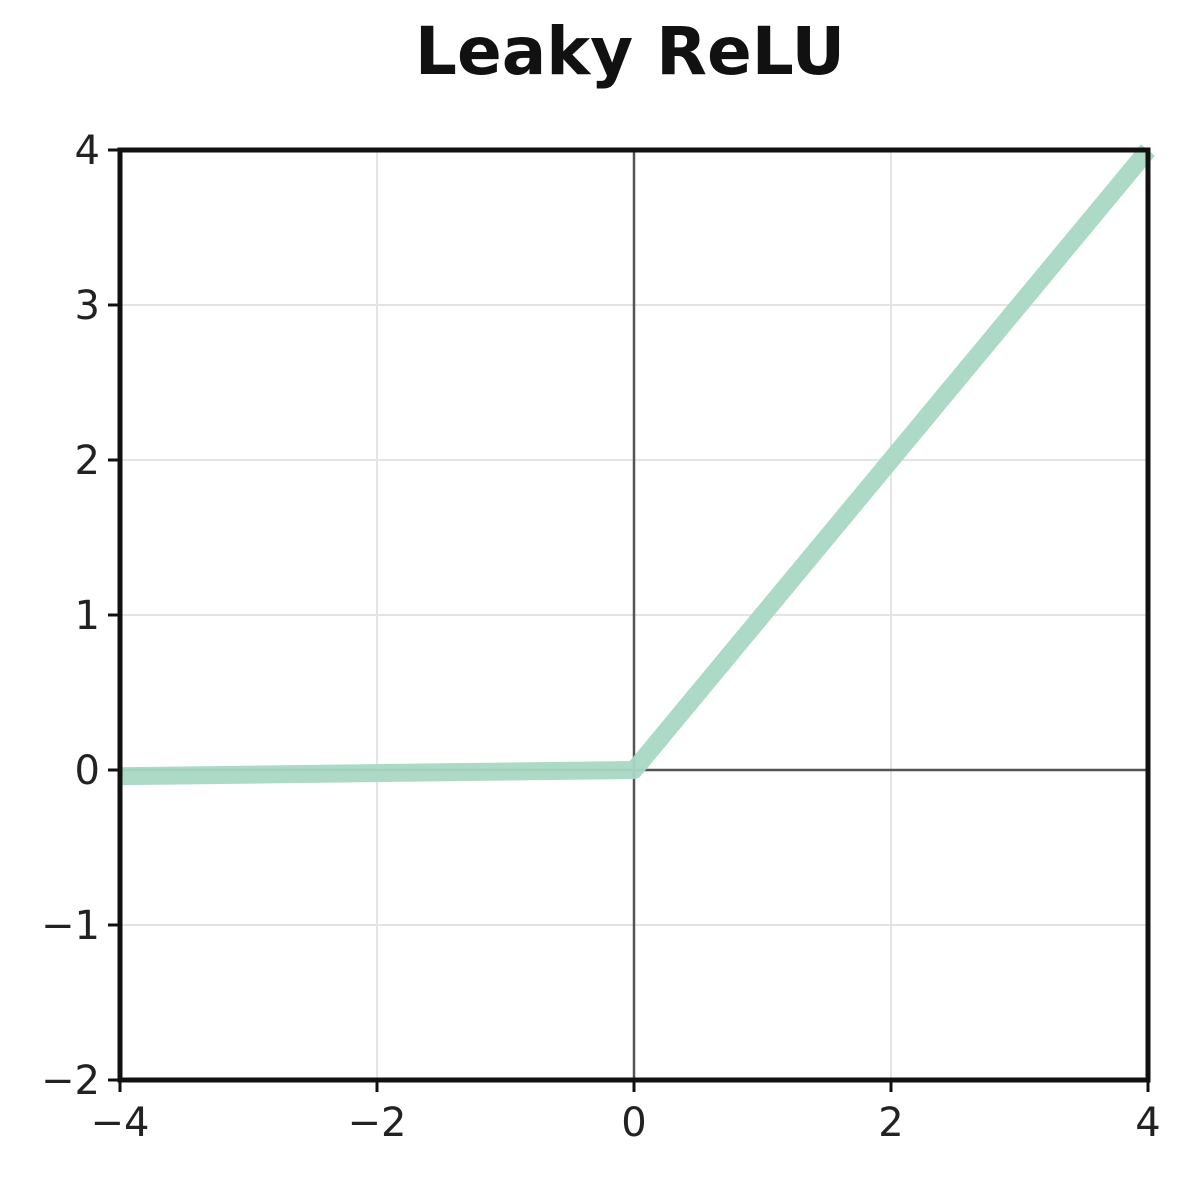 The height and width of the screenshot is (1185, 1196). What do you see at coordinates (70, 926) in the screenshot?
I see `y-tick-label-1: −1` at bounding box center [70, 926].